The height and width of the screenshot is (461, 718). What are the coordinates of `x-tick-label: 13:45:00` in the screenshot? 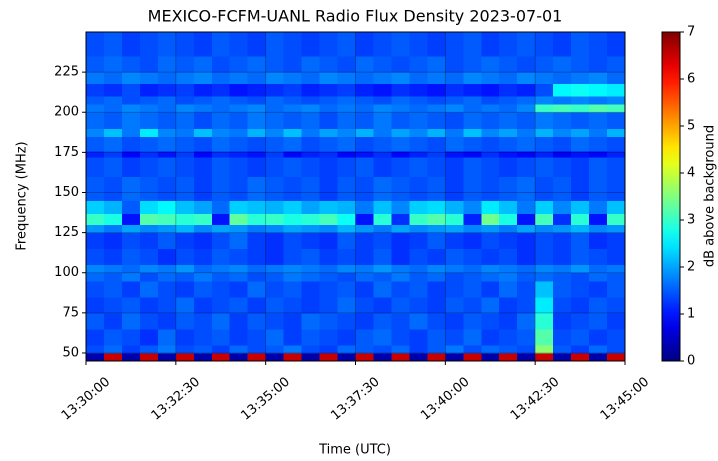 It's located at (625, 398).